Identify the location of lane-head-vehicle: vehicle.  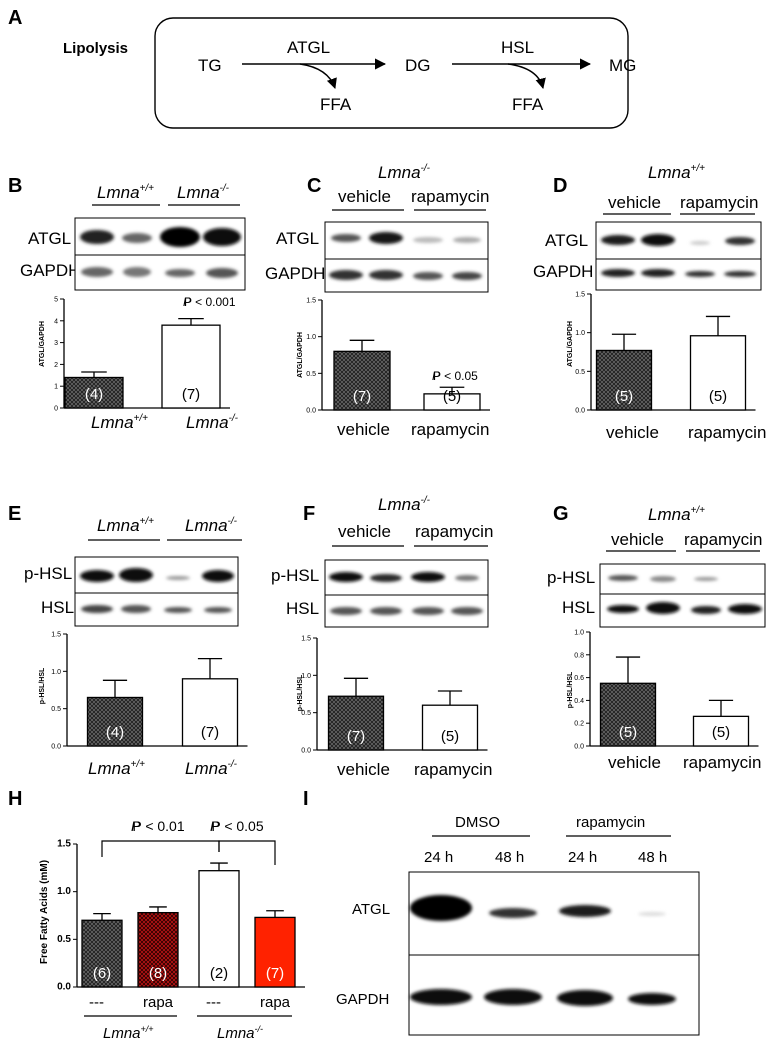
(364, 196).